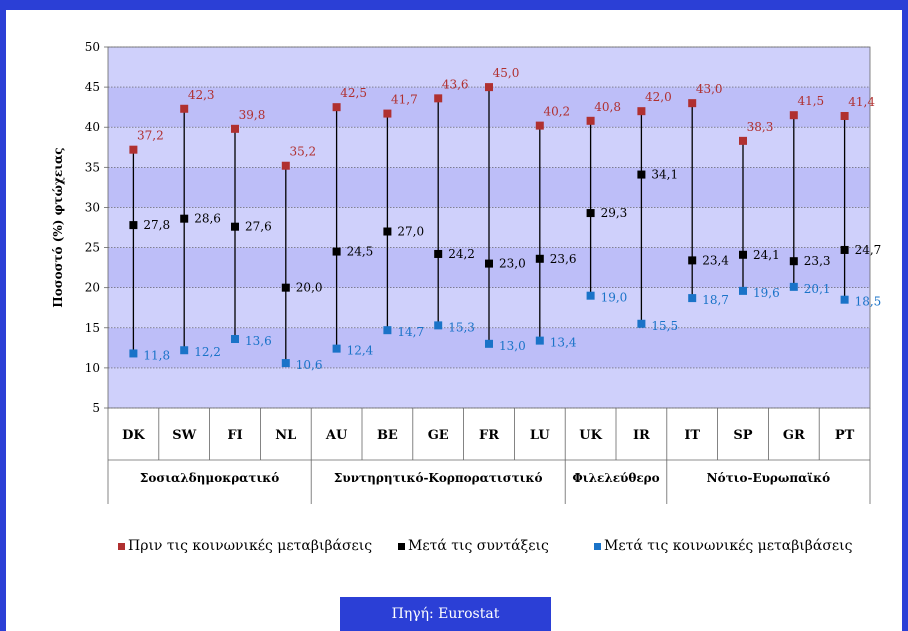 The width and height of the screenshot is (908, 631). What do you see at coordinates (258, 227) in the screenshot?
I see `data-label: 27,6` at bounding box center [258, 227].